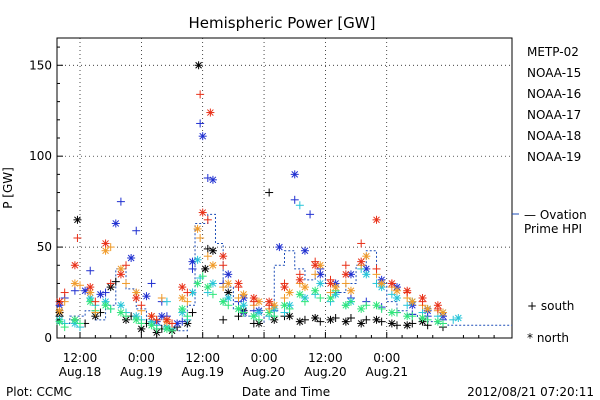 This screenshot has width=600, height=400. I want to click on x-tick-time-3: 0:00, so click(264, 358).